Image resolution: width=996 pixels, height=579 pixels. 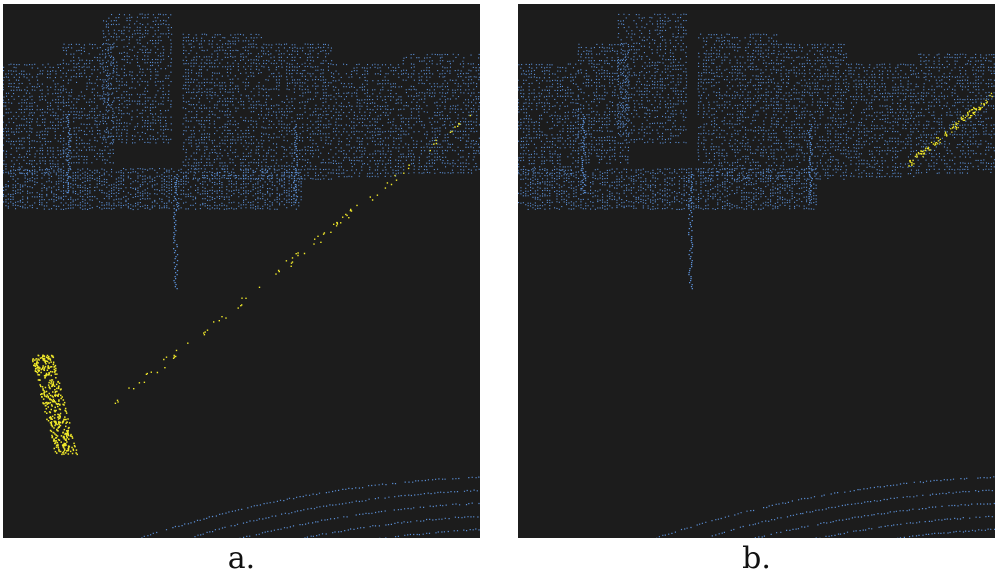 I want to click on caption-b: b., so click(x=756, y=558).